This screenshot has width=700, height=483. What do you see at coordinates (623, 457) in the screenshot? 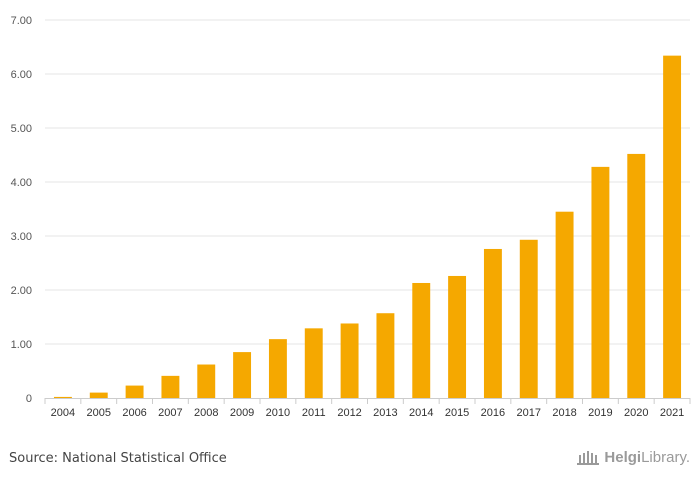
I see `logo-text-bold: Helgi` at bounding box center [623, 457].